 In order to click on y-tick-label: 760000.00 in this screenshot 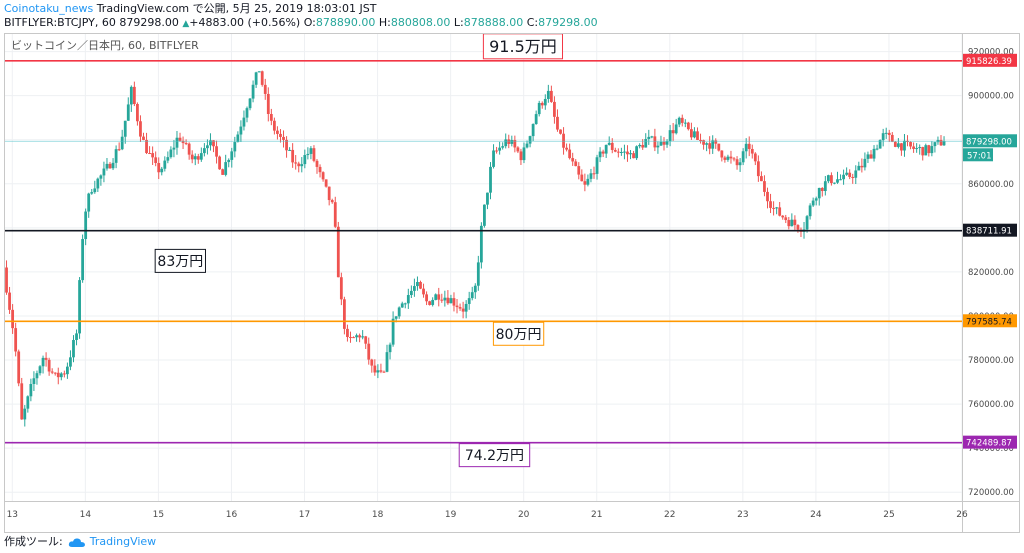, I will do `click(991, 405)`.